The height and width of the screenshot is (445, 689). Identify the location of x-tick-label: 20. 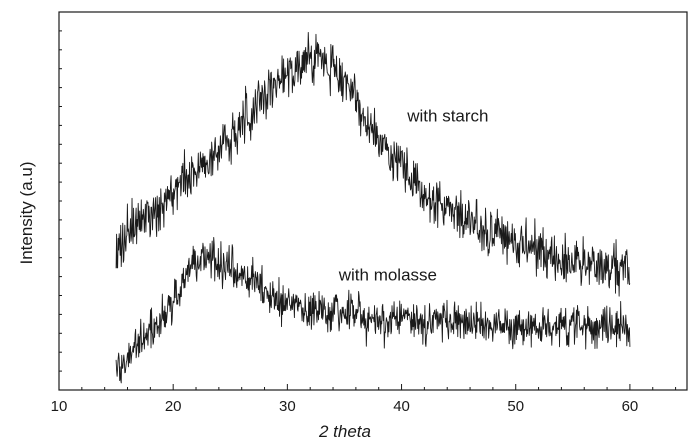
(173, 406).